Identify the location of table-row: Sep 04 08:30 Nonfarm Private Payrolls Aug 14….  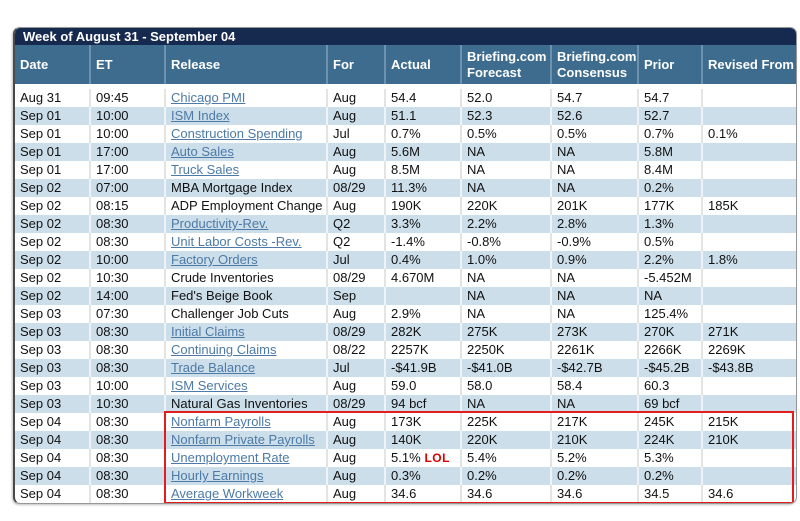
(405, 440).